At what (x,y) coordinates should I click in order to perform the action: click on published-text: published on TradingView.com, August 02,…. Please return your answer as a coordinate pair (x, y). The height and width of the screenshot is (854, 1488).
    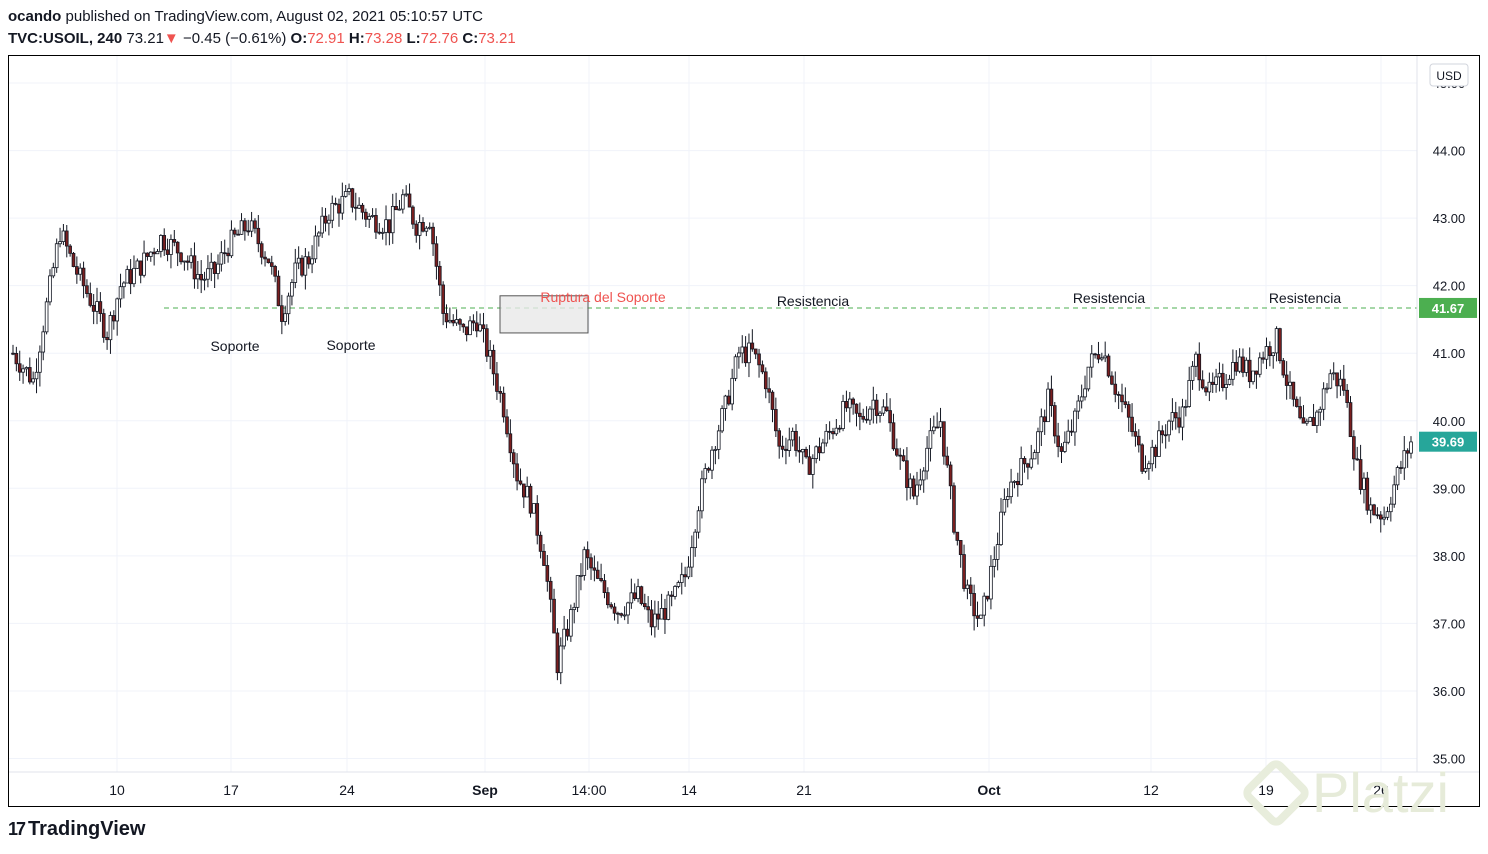
    Looking at the image, I should click on (274, 16).